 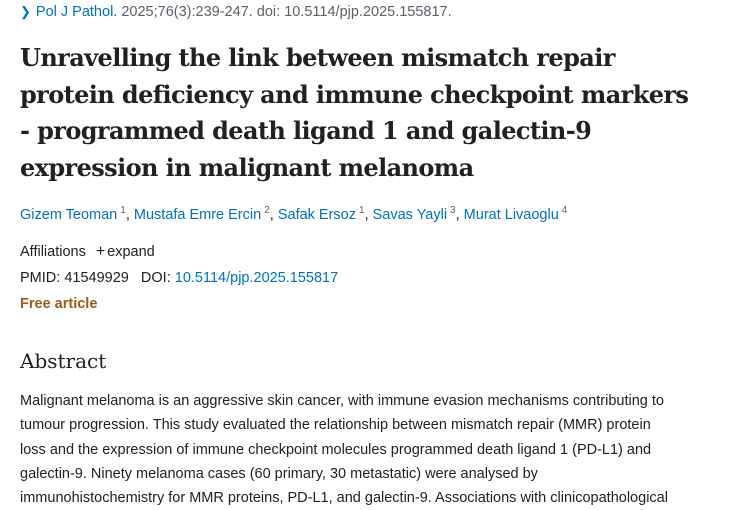 What do you see at coordinates (53, 252) in the screenshot?
I see `affiliations-label: Affiliations` at bounding box center [53, 252].